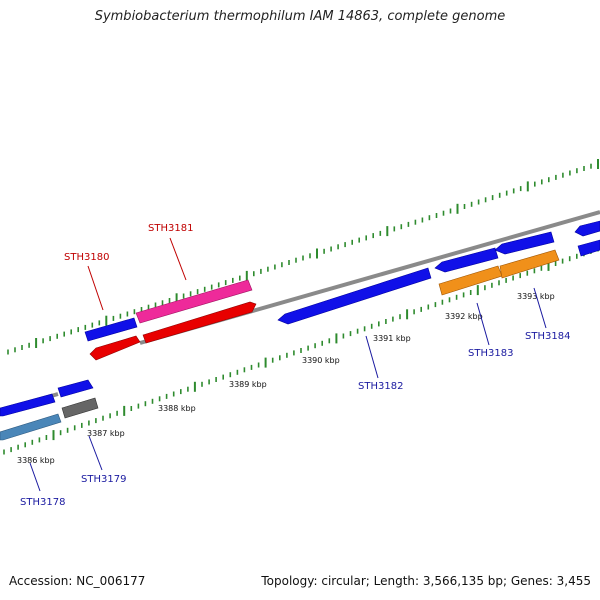 This screenshot has width=600, height=600. What do you see at coordinates (540, 308) in the screenshot?
I see `gene-label-leader-sth3184` at bounding box center [540, 308].